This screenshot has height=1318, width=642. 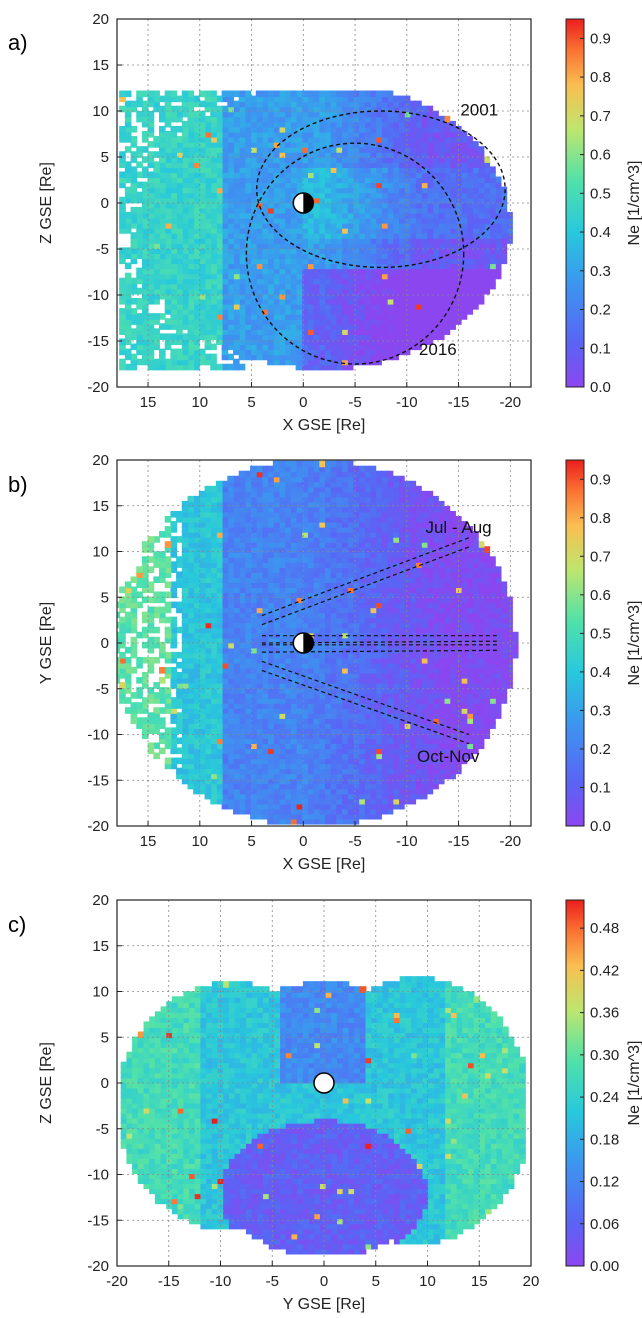 I want to click on annotation: Oct-Nov, so click(x=448, y=756).